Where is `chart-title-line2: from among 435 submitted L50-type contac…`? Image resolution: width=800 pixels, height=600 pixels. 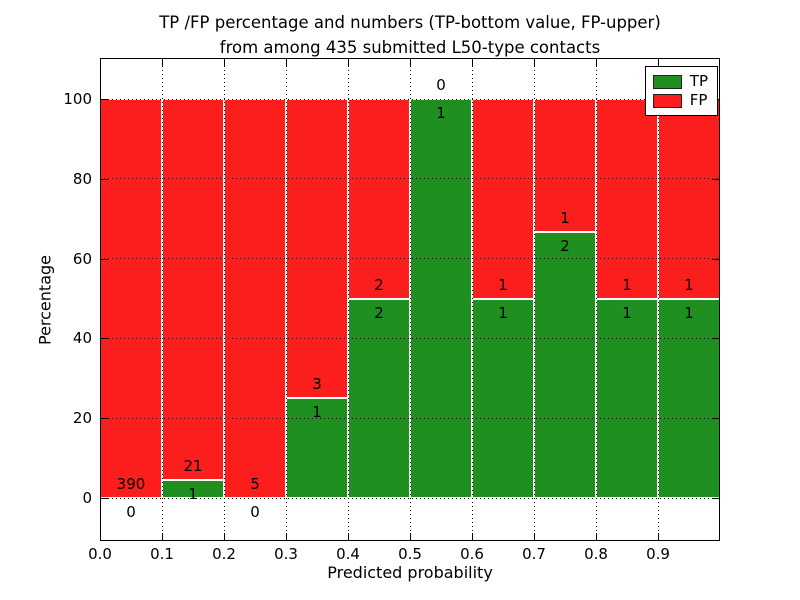 chart-title-line2: from among 435 submitted L50-type contac… is located at coordinates (410, 47).